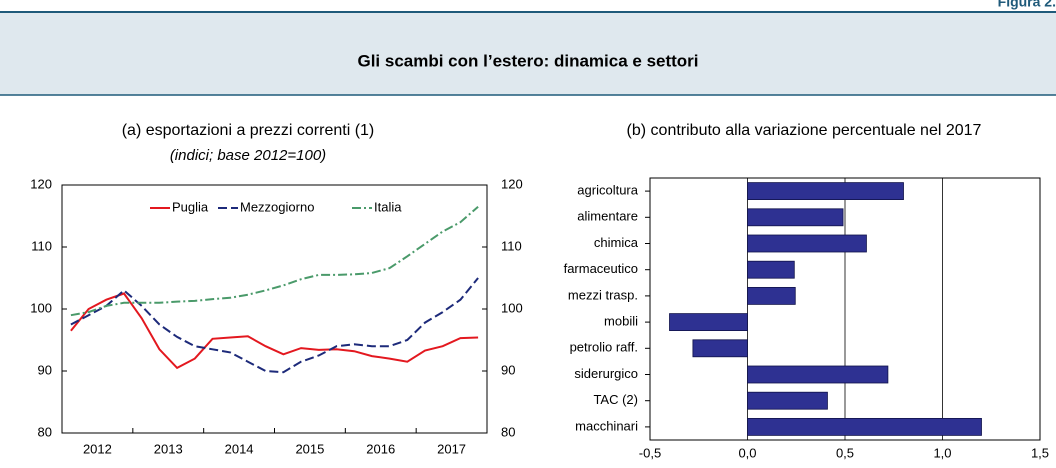 The height and width of the screenshot is (468, 1056). What do you see at coordinates (747, 452) in the screenshot?
I see `x-tick-label: 0,0` at bounding box center [747, 452].